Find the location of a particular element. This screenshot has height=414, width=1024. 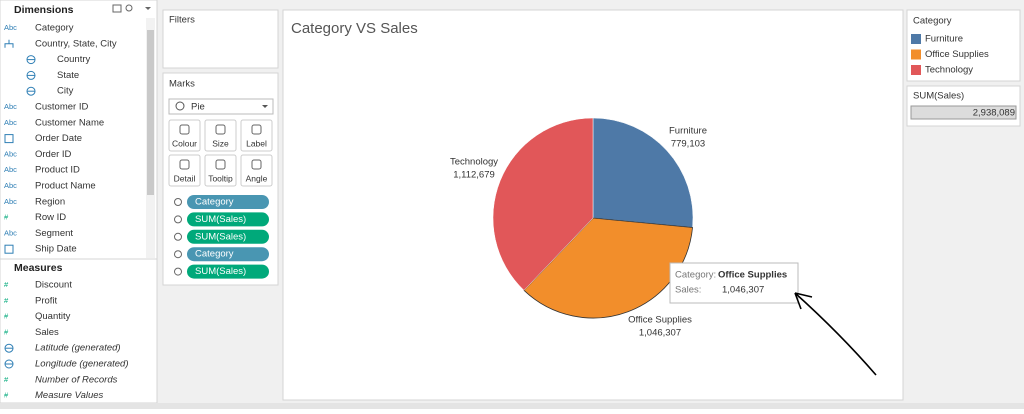

field: Category is located at coordinates (54, 28).